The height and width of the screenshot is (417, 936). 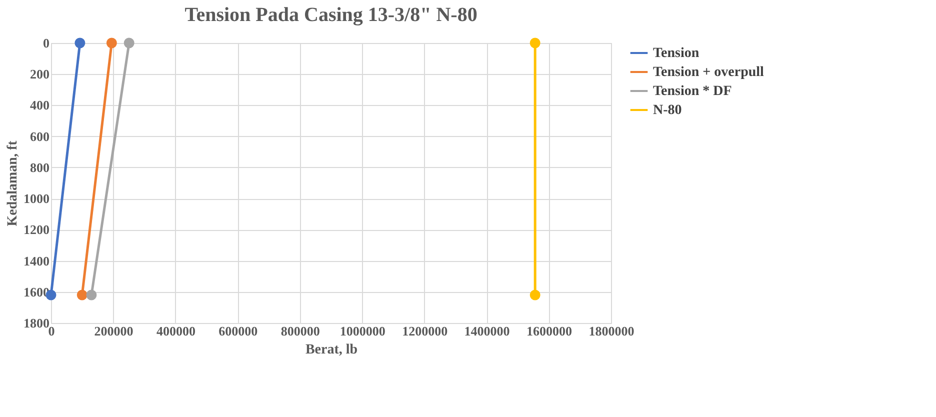 What do you see at coordinates (331, 350) in the screenshot?
I see `x-axis-title: Berat, lb` at bounding box center [331, 350].